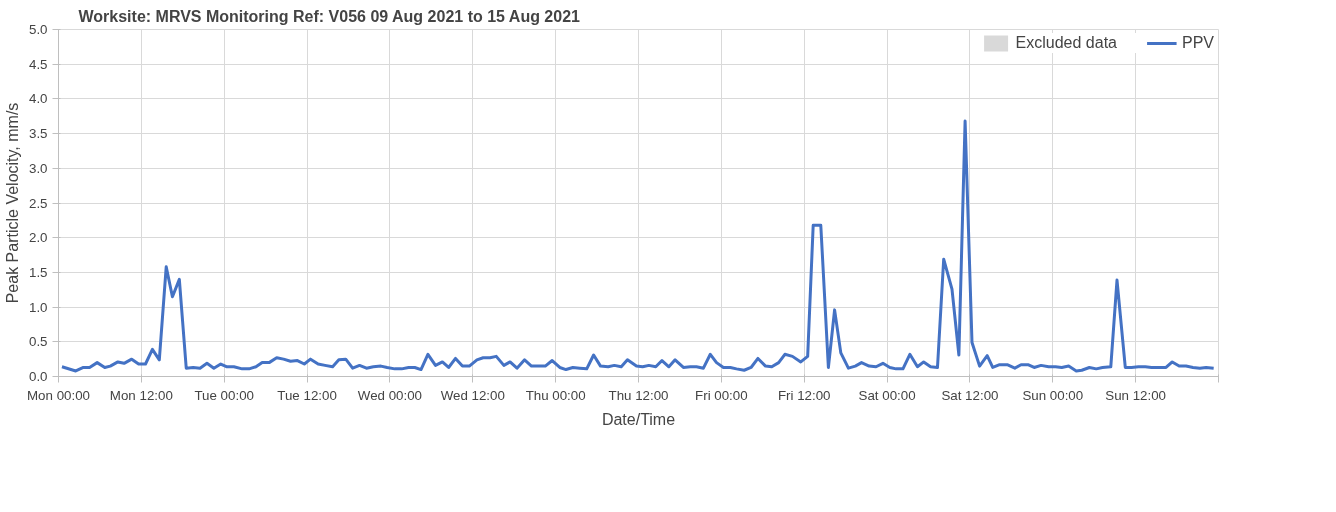 The image size is (1336, 512). What do you see at coordinates (38, 376) in the screenshot?
I see `y-tick-label: 0.0` at bounding box center [38, 376].